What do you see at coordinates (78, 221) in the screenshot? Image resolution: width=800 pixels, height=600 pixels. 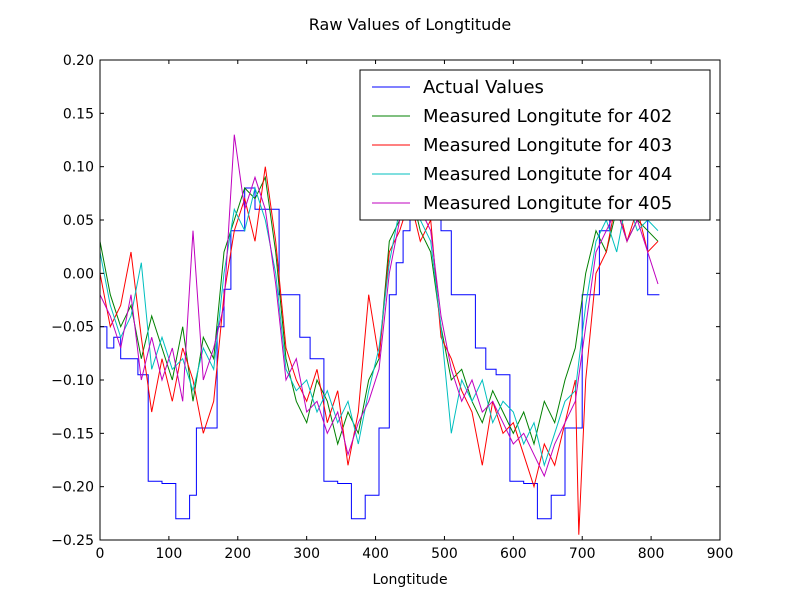 I see `y-tick-label: 0.05` at bounding box center [78, 221].